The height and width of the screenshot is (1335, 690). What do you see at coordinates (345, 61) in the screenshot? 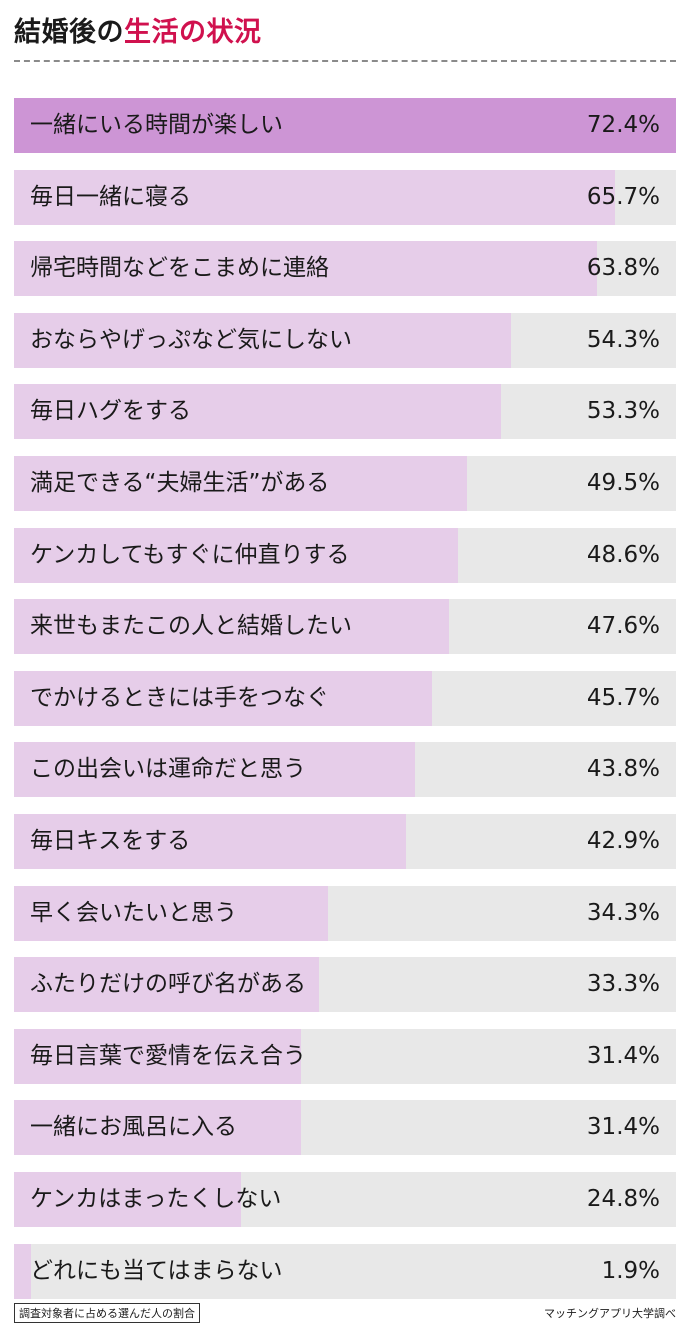
I see `title-divider` at bounding box center [345, 61].